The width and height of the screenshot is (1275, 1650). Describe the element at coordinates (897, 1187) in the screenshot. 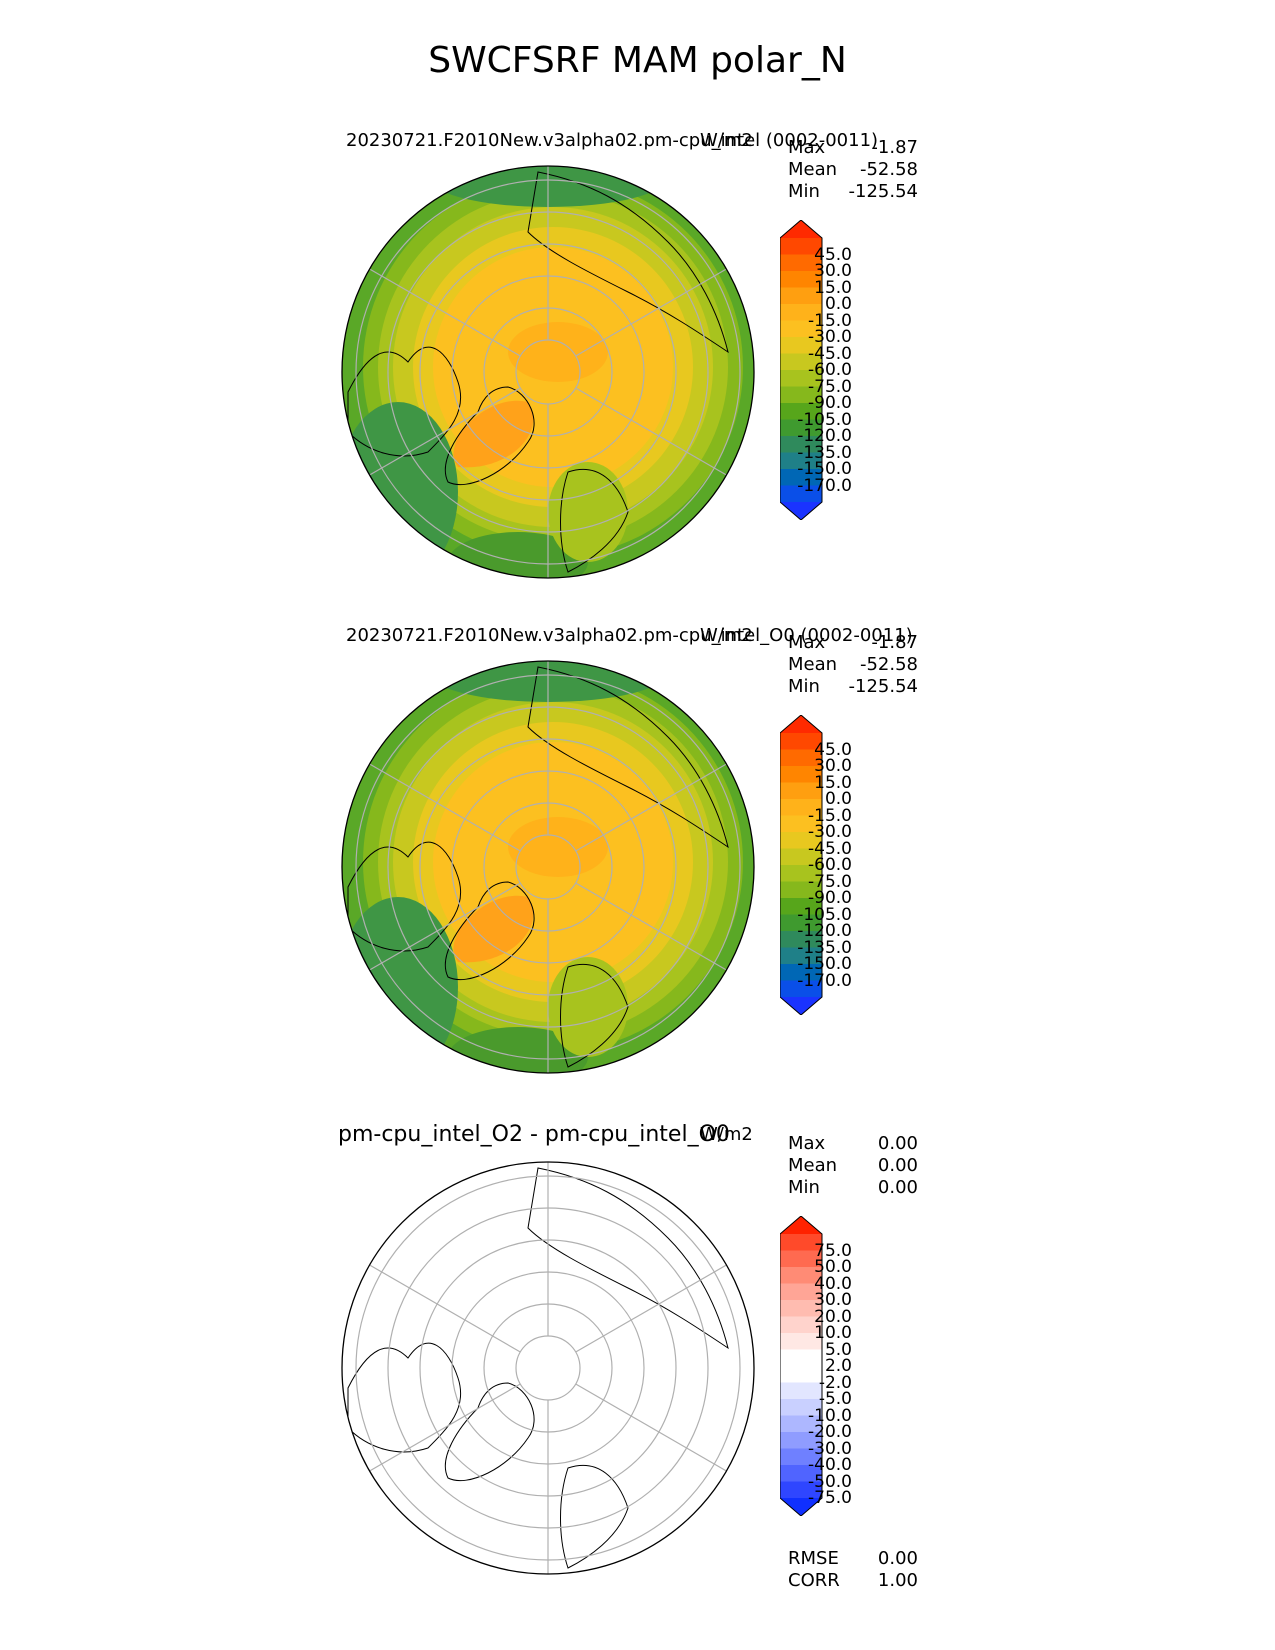

I see `stat-min-value: 0.00` at that location.